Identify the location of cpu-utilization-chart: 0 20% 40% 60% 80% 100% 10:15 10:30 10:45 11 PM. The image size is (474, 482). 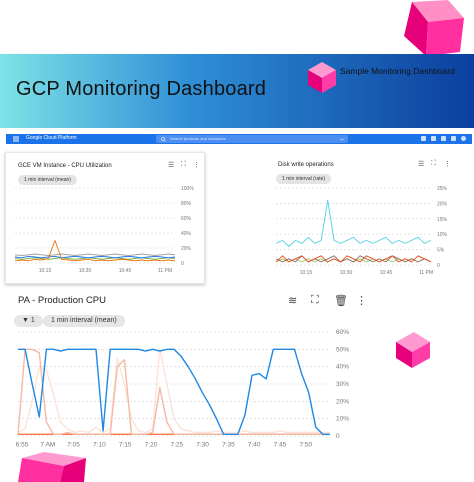
(104, 230).